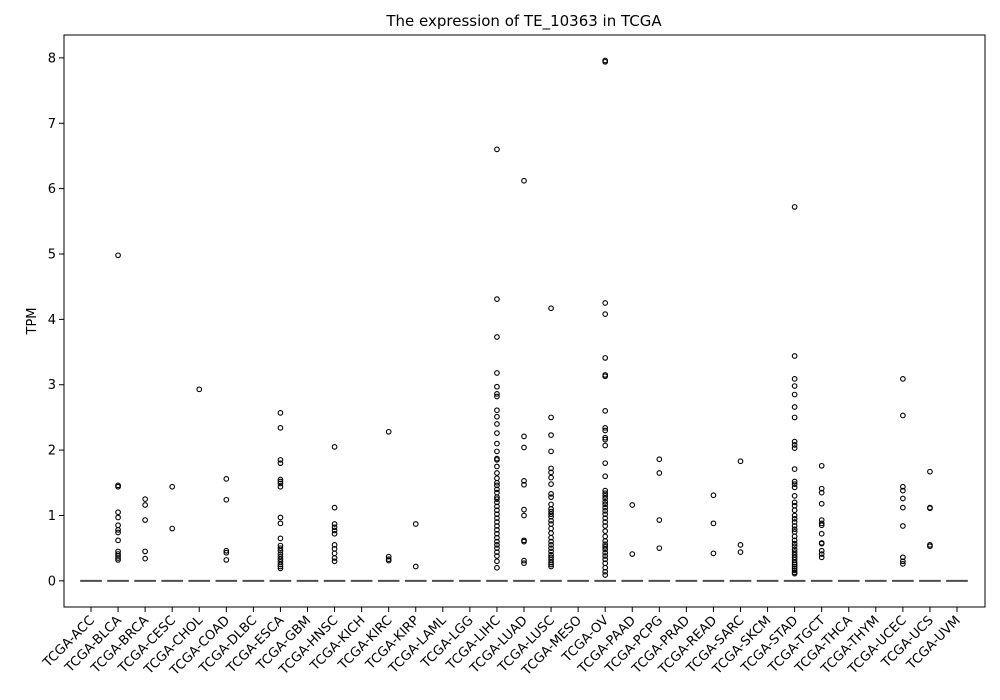  Describe the element at coordinates (52, 124) in the screenshot. I see `y-tick-label: 7` at that location.